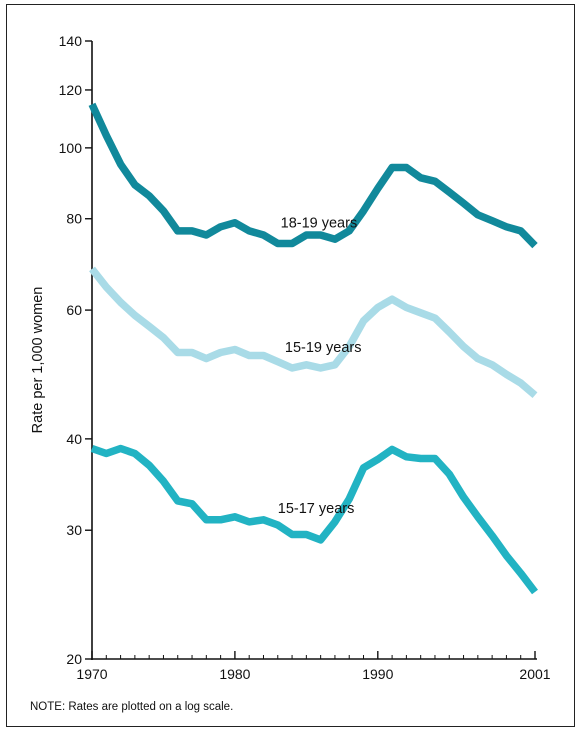  I want to click on x-tick-label: 2001, so click(534, 674).